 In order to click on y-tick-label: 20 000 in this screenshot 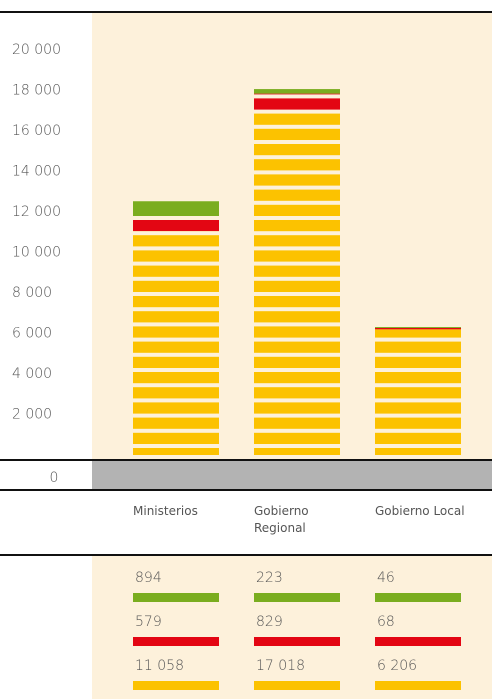, I will do `click(36, 50)`.